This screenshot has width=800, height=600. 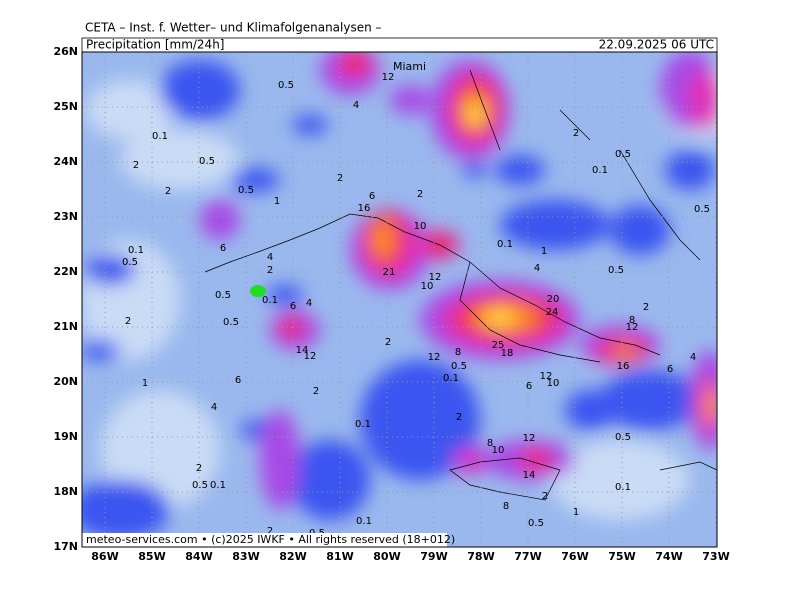 I want to click on lon-tick-label: 85W, so click(x=151, y=556).